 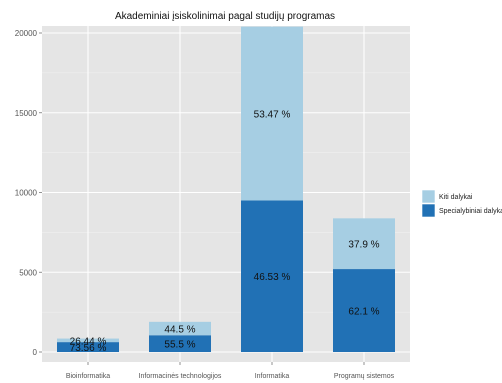 I want to click on x-tick-label: Bioinformatika, so click(x=88, y=376).